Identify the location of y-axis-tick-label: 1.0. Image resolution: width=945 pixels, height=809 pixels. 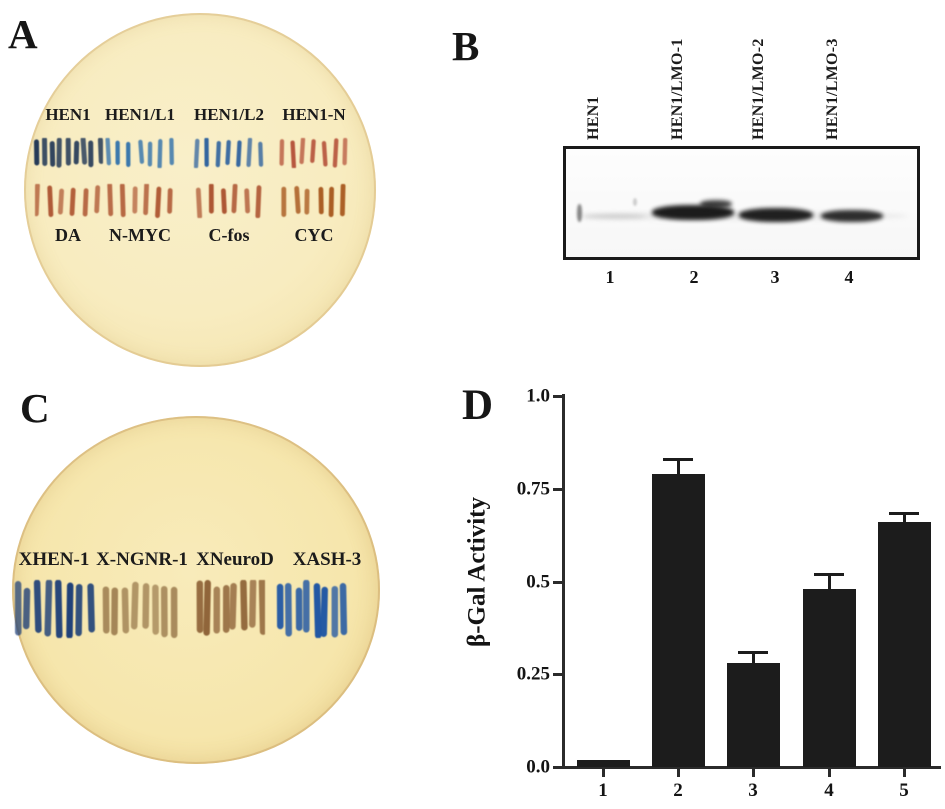
(538, 396).